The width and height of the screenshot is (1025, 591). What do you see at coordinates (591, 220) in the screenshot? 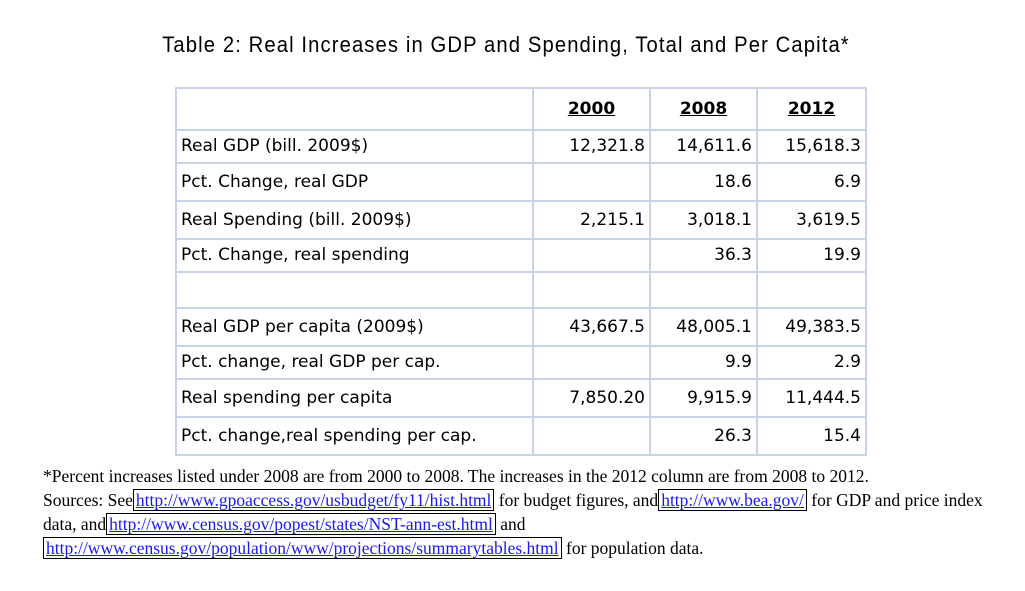
I see `cell-2000: 2,215.1` at bounding box center [591, 220].